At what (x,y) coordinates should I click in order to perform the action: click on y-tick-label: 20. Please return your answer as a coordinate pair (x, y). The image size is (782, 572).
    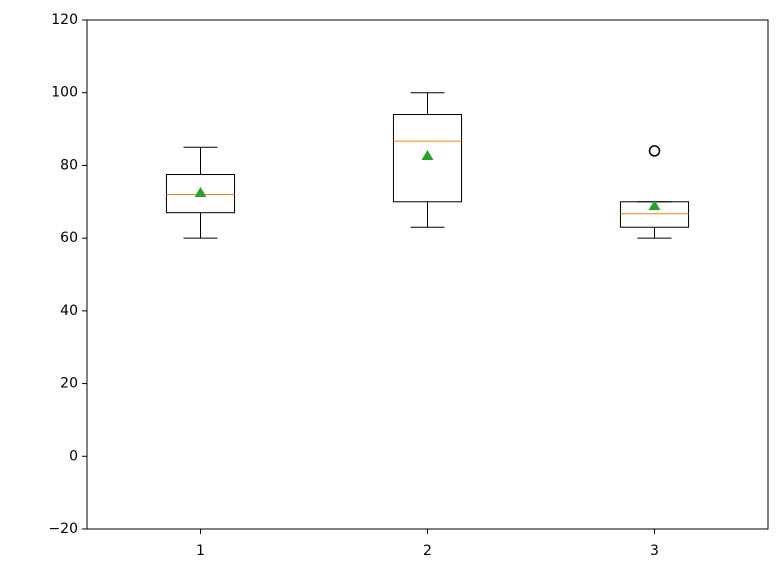
    Looking at the image, I should click on (69, 384).